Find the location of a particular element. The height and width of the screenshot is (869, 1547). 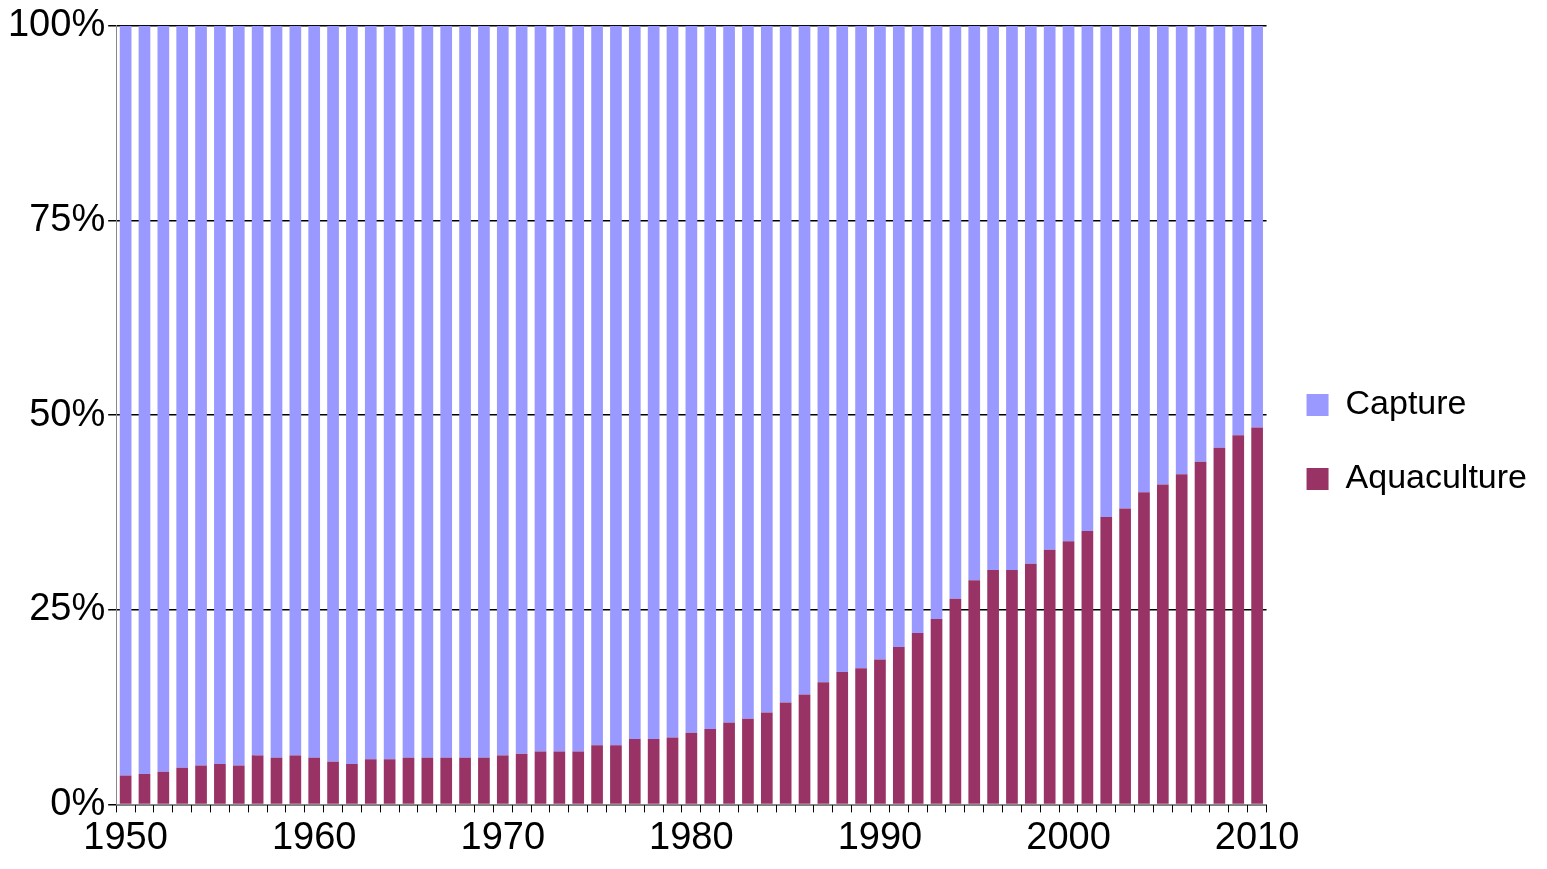

x-tick-label: 1990 is located at coordinates (880, 835).